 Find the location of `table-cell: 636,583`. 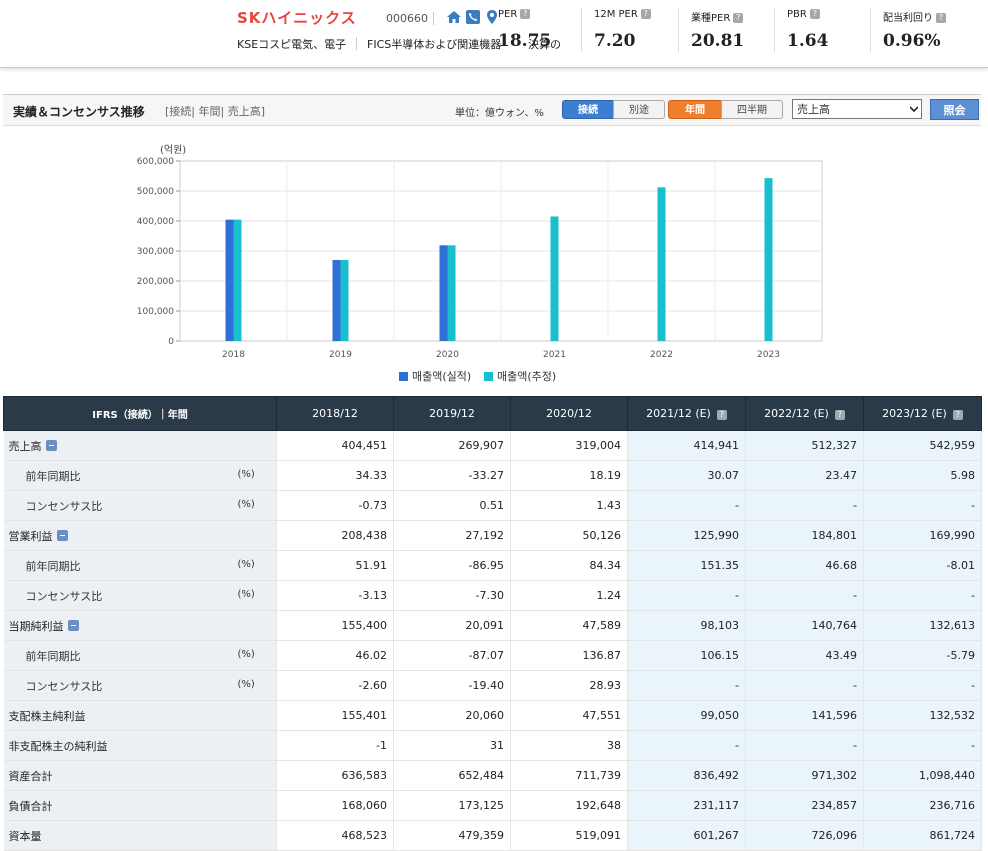

table-cell: 636,583 is located at coordinates (335, 775).